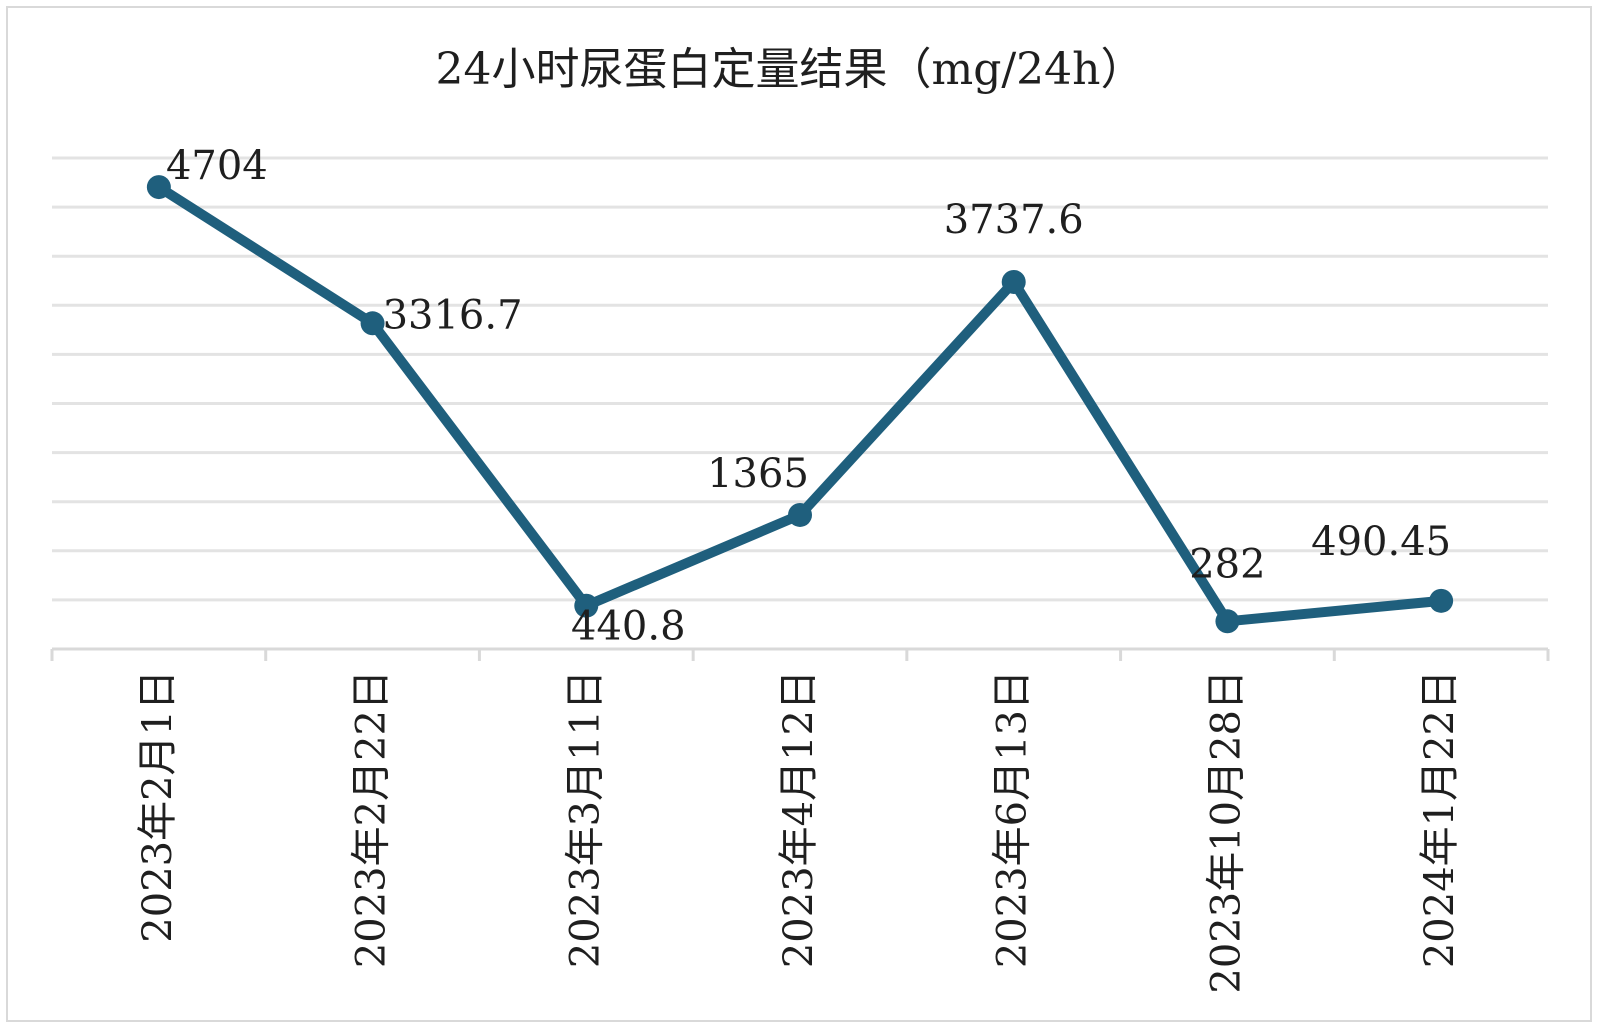 Image resolution: width=1600 pixels, height=1030 pixels. What do you see at coordinates (453, 315) in the screenshot?
I see `data-label: 3316.7` at bounding box center [453, 315].